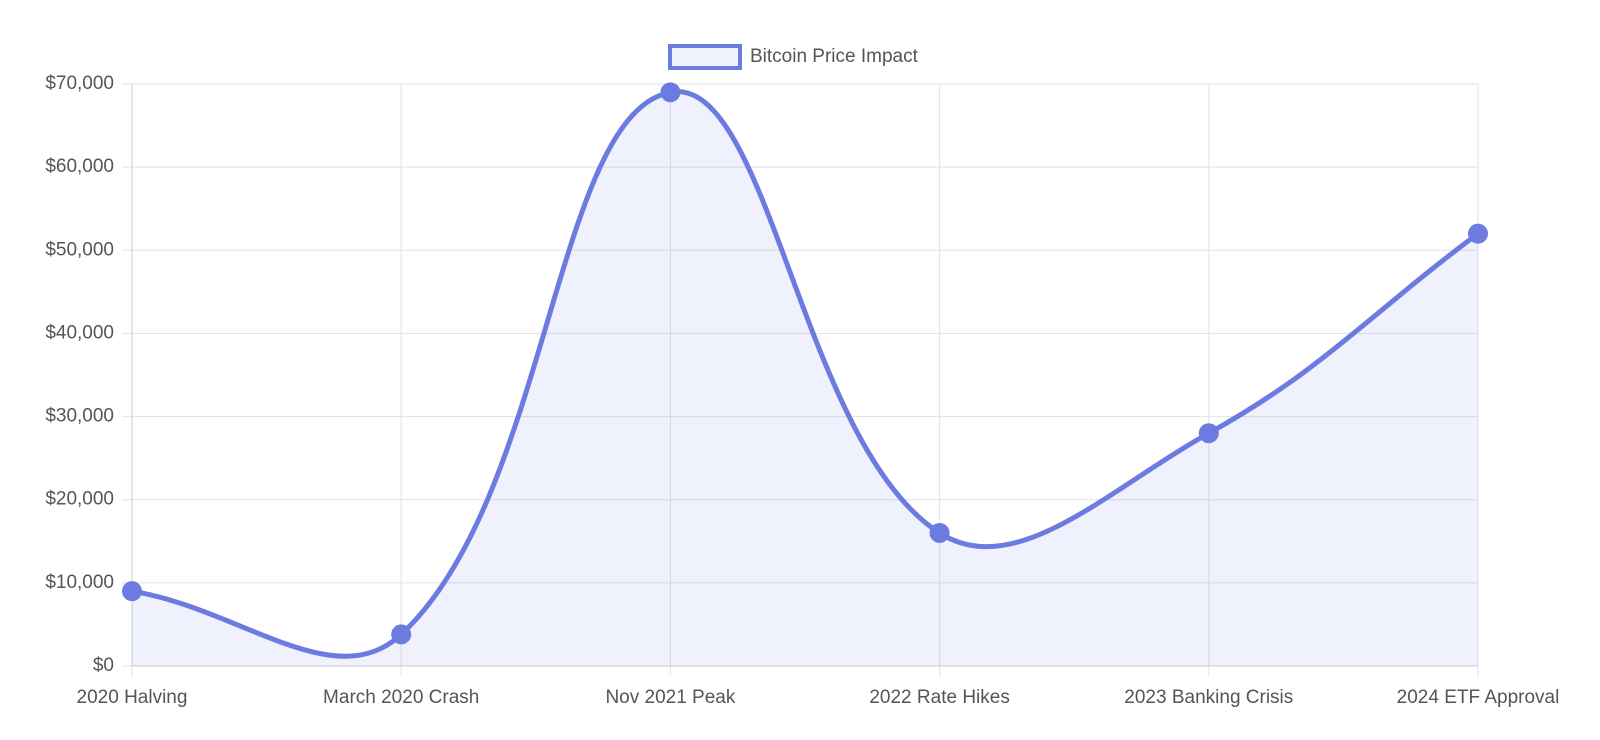 The image size is (1600, 740). What do you see at coordinates (79, 582) in the screenshot?
I see `y-tick-label: $10,000` at bounding box center [79, 582].